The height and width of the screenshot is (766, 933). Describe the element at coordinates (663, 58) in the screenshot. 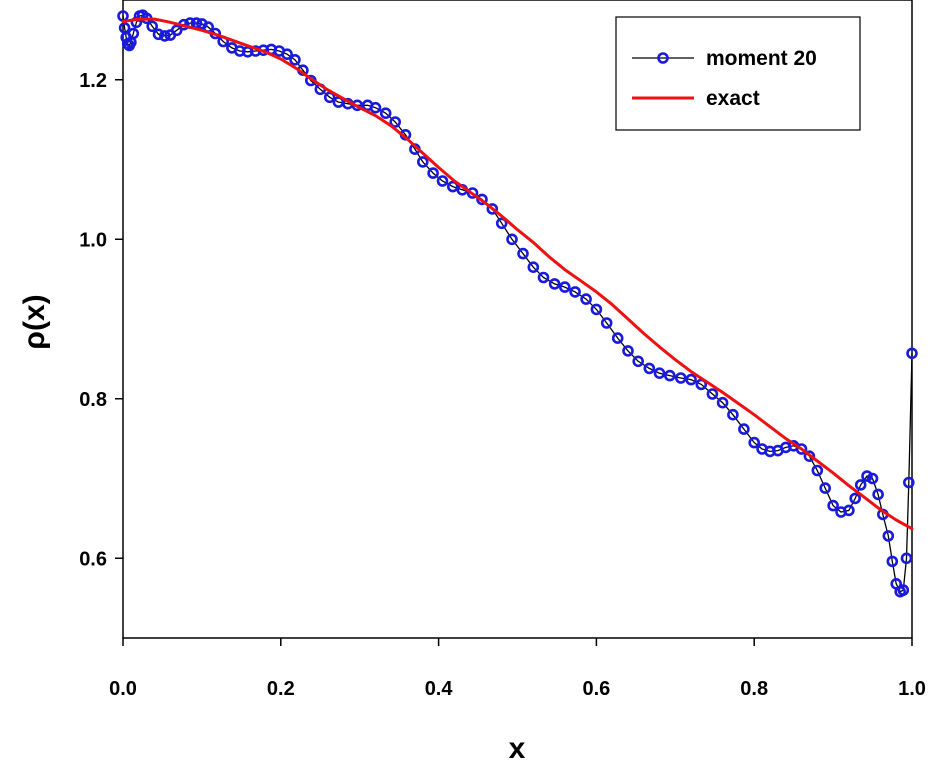

I see `legend-moment-marker` at that location.